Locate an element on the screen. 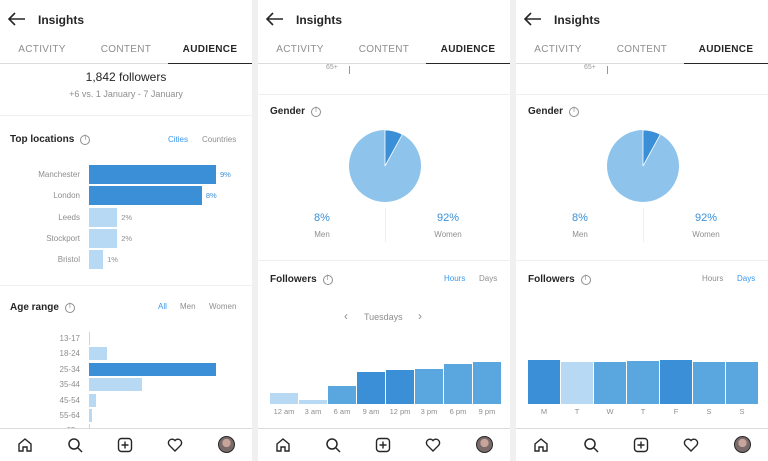 The image size is (768, 461). option-women: Women is located at coordinates (223, 306).